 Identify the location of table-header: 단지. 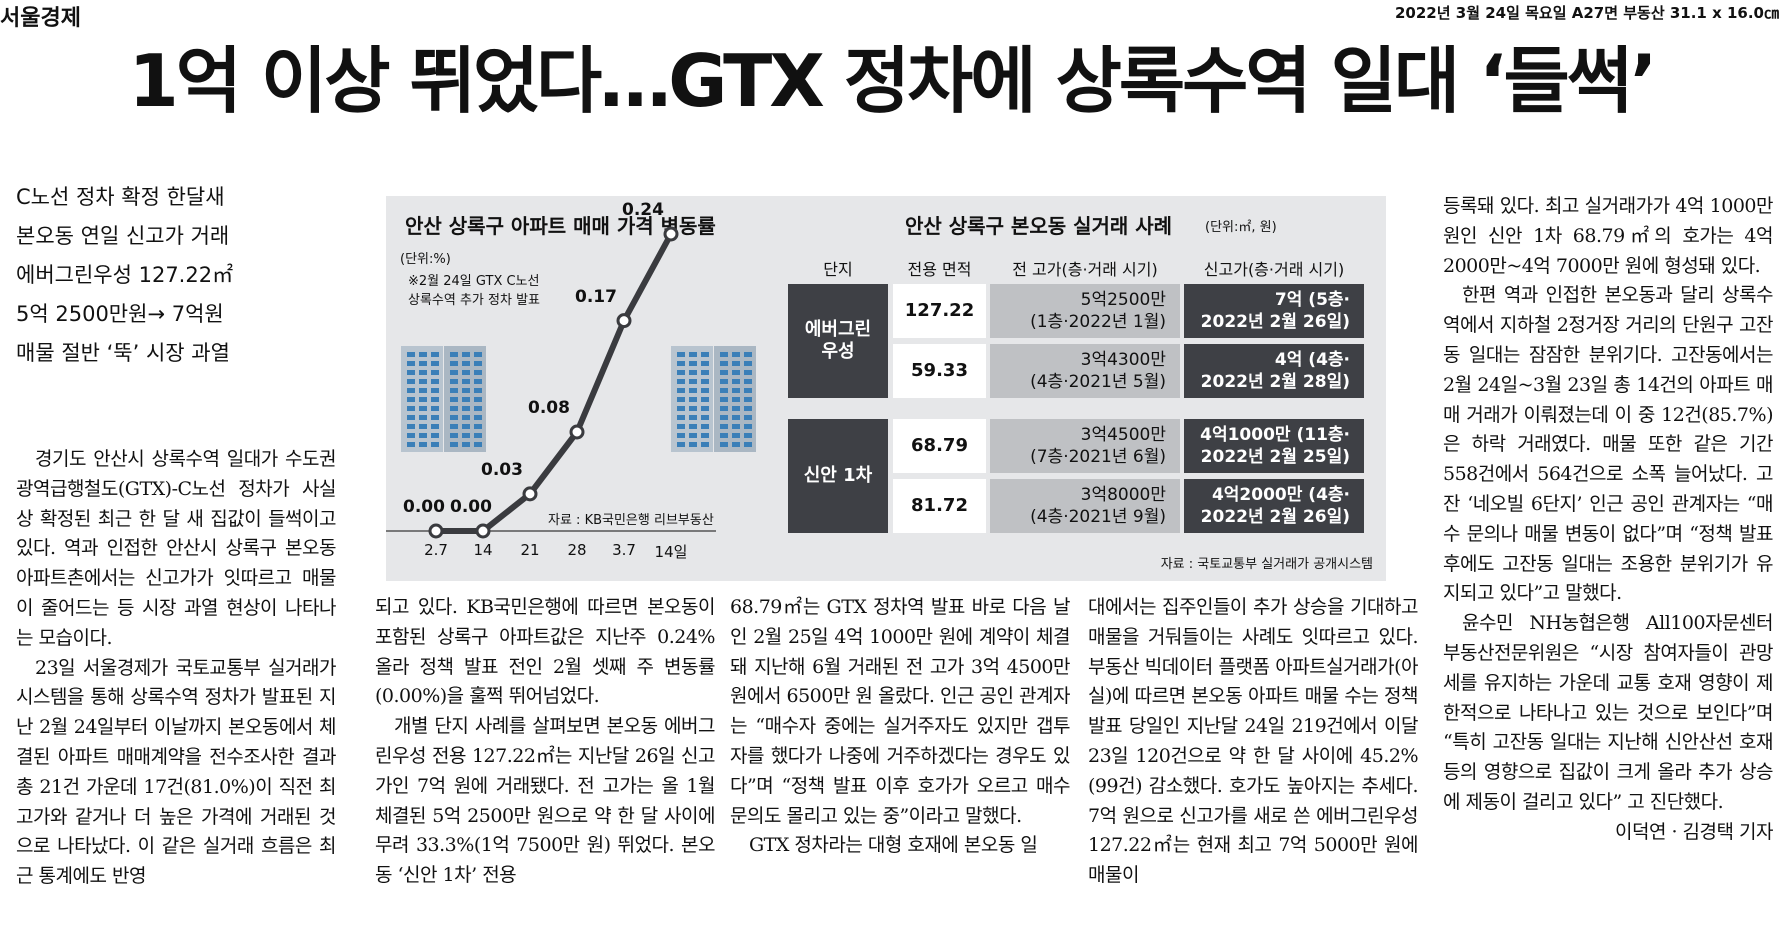
(838, 269).